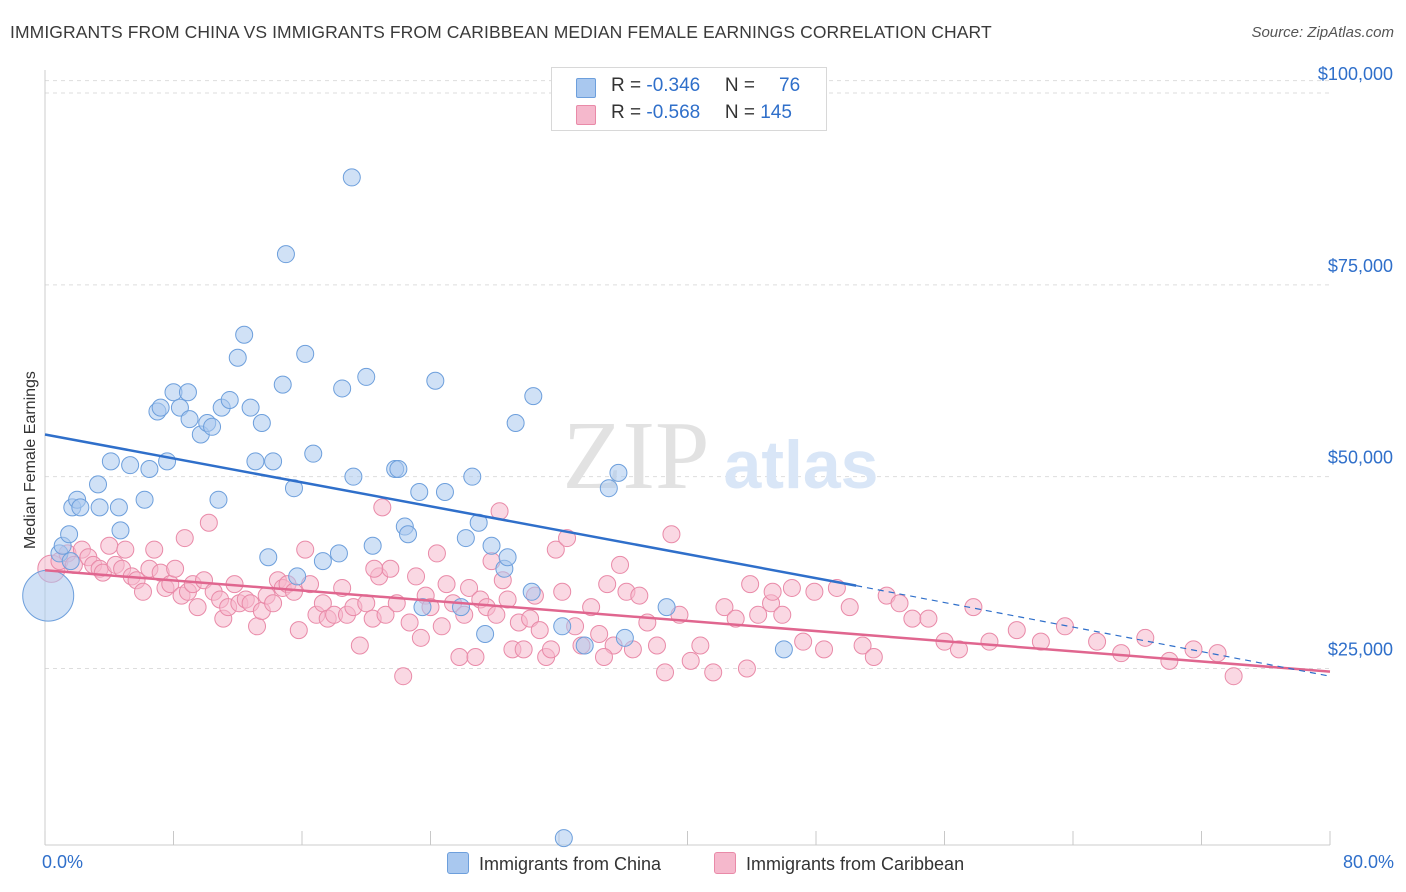 Image resolution: width=1406 pixels, height=892 pixels. What do you see at coordinates (1360, 458) in the screenshot?
I see `y-tick-label: $50,000` at bounding box center [1360, 458].